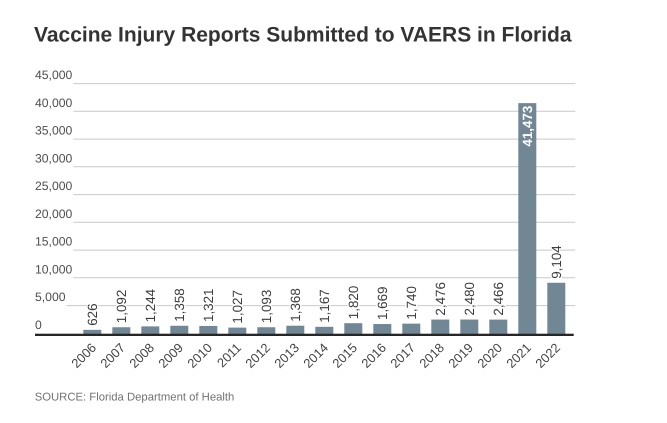 The image size is (667, 423). What do you see at coordinates (121, 307) in the screenshot?
I see `svg-text: 1,092` at bounding box center [121, 307].